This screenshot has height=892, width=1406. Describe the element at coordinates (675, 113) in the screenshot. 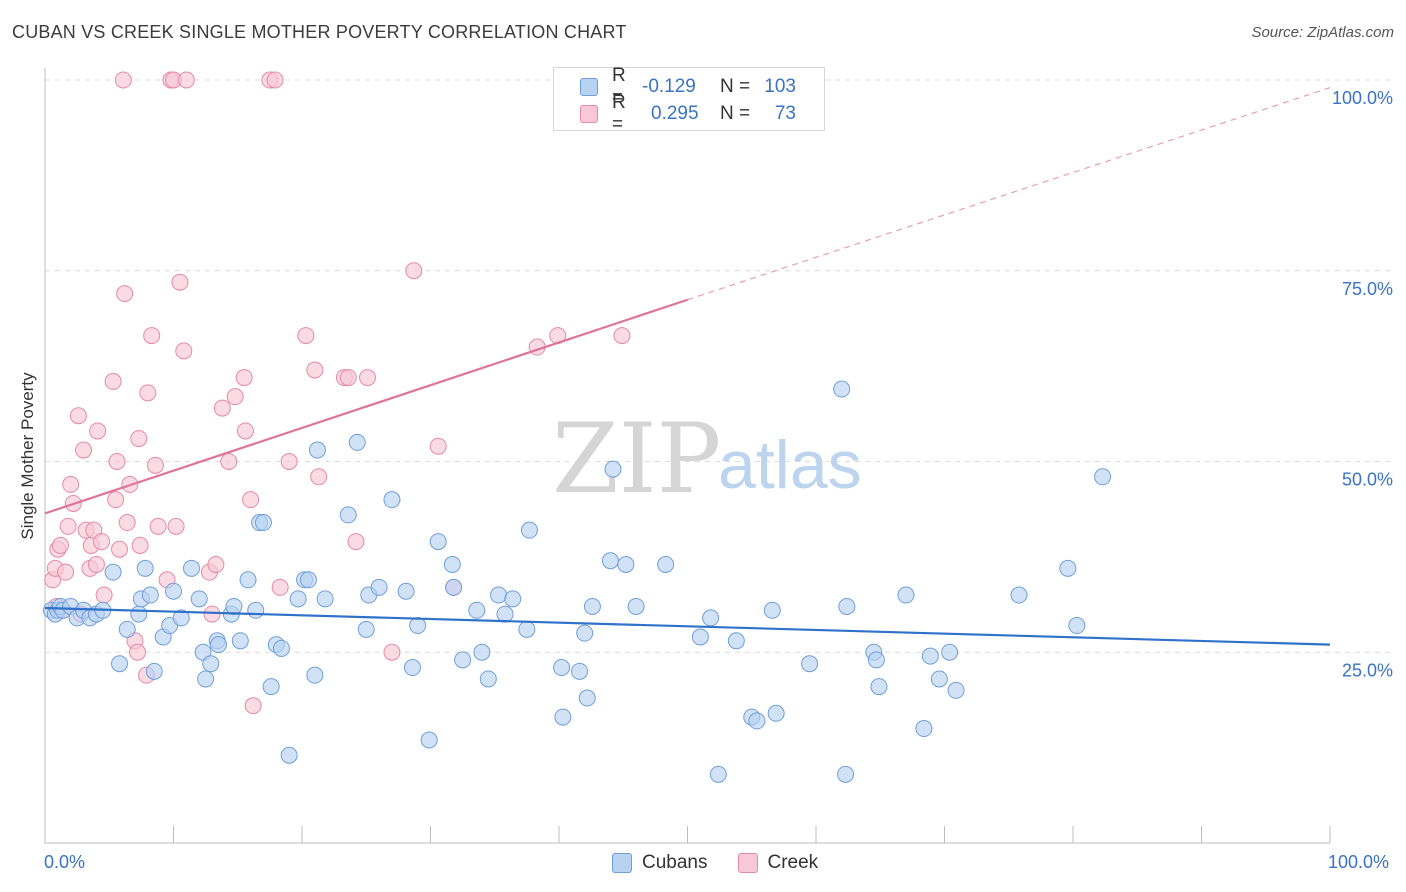

I see `r-value-creek: 0.295` at that location.